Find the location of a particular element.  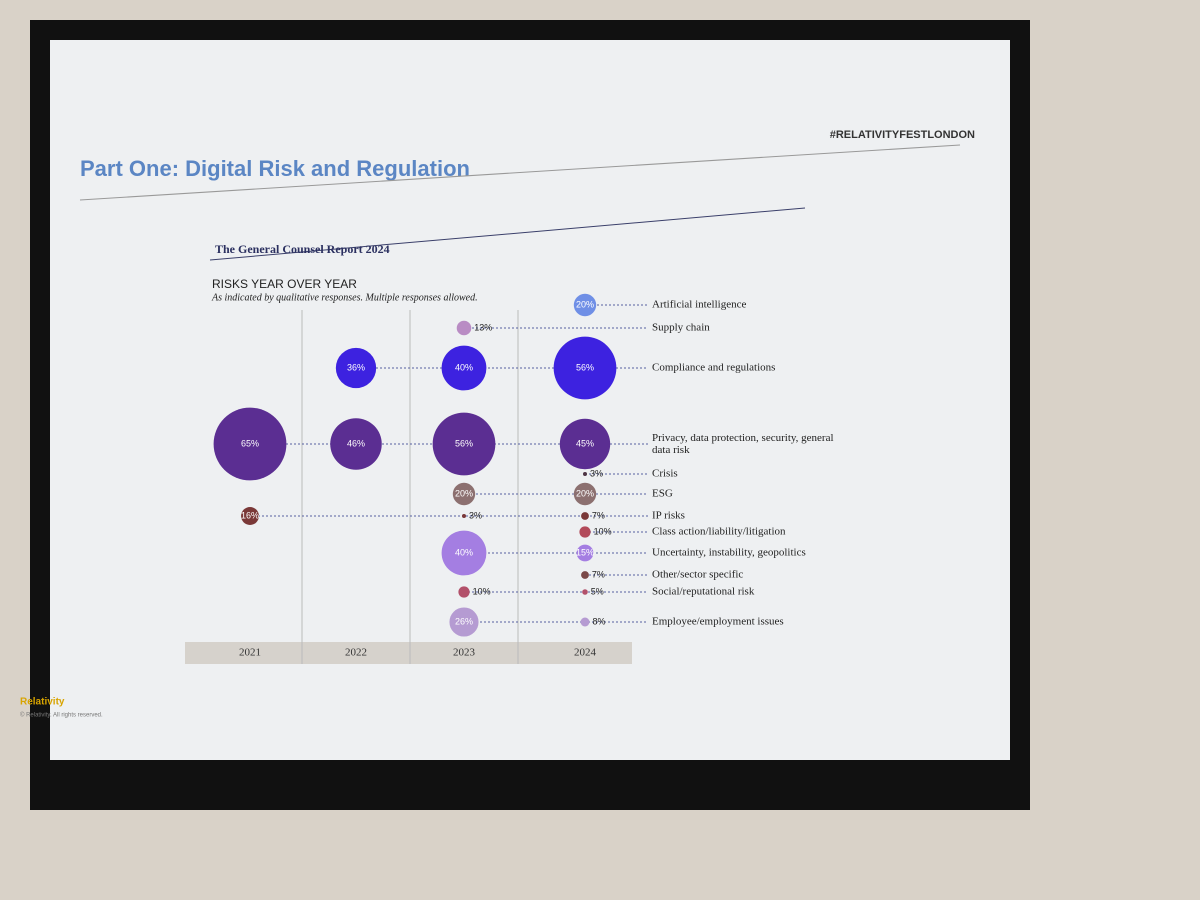

series-label: Other/sector specific is located at coordinates (697, 575).